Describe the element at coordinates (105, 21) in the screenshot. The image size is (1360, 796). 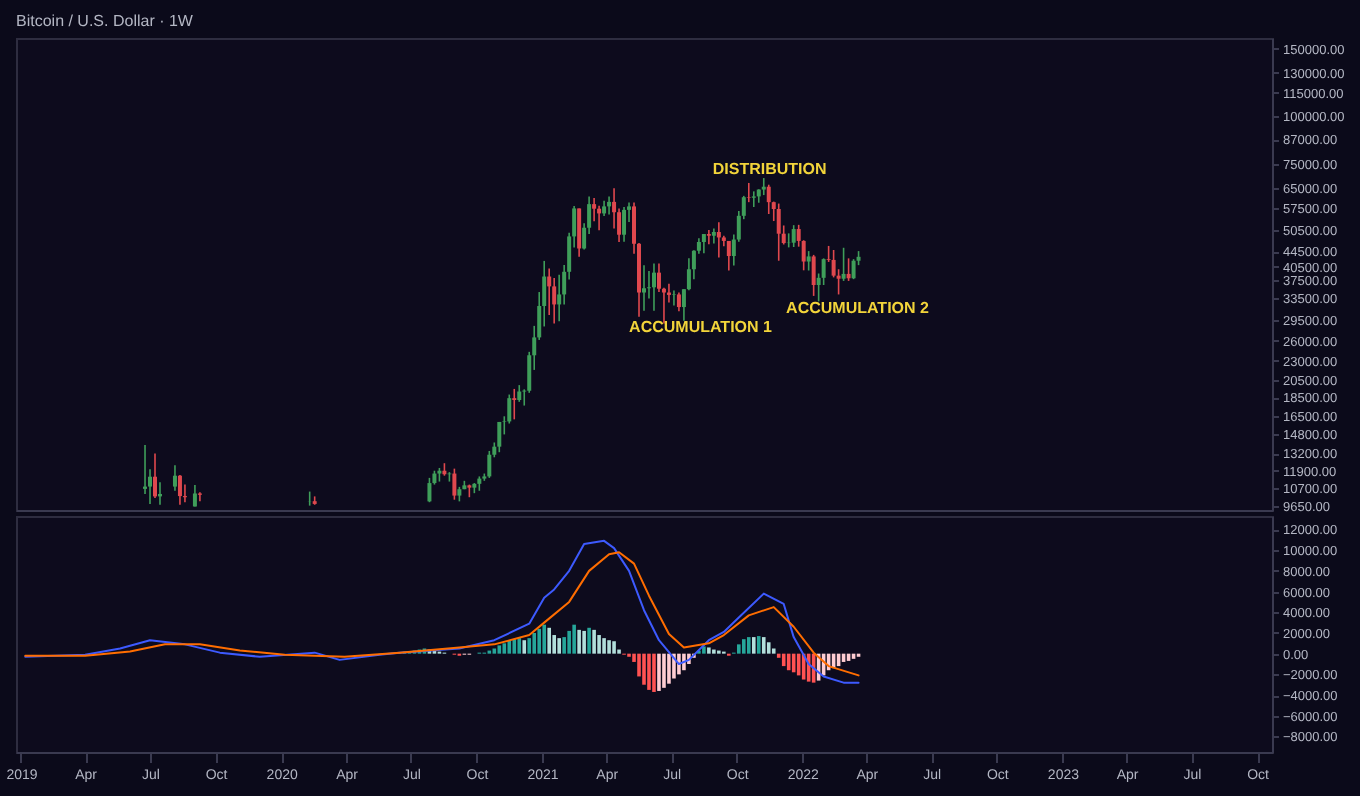
I see `chart-title: Bitcoin / U.S. Dollar · 1W` at that location.